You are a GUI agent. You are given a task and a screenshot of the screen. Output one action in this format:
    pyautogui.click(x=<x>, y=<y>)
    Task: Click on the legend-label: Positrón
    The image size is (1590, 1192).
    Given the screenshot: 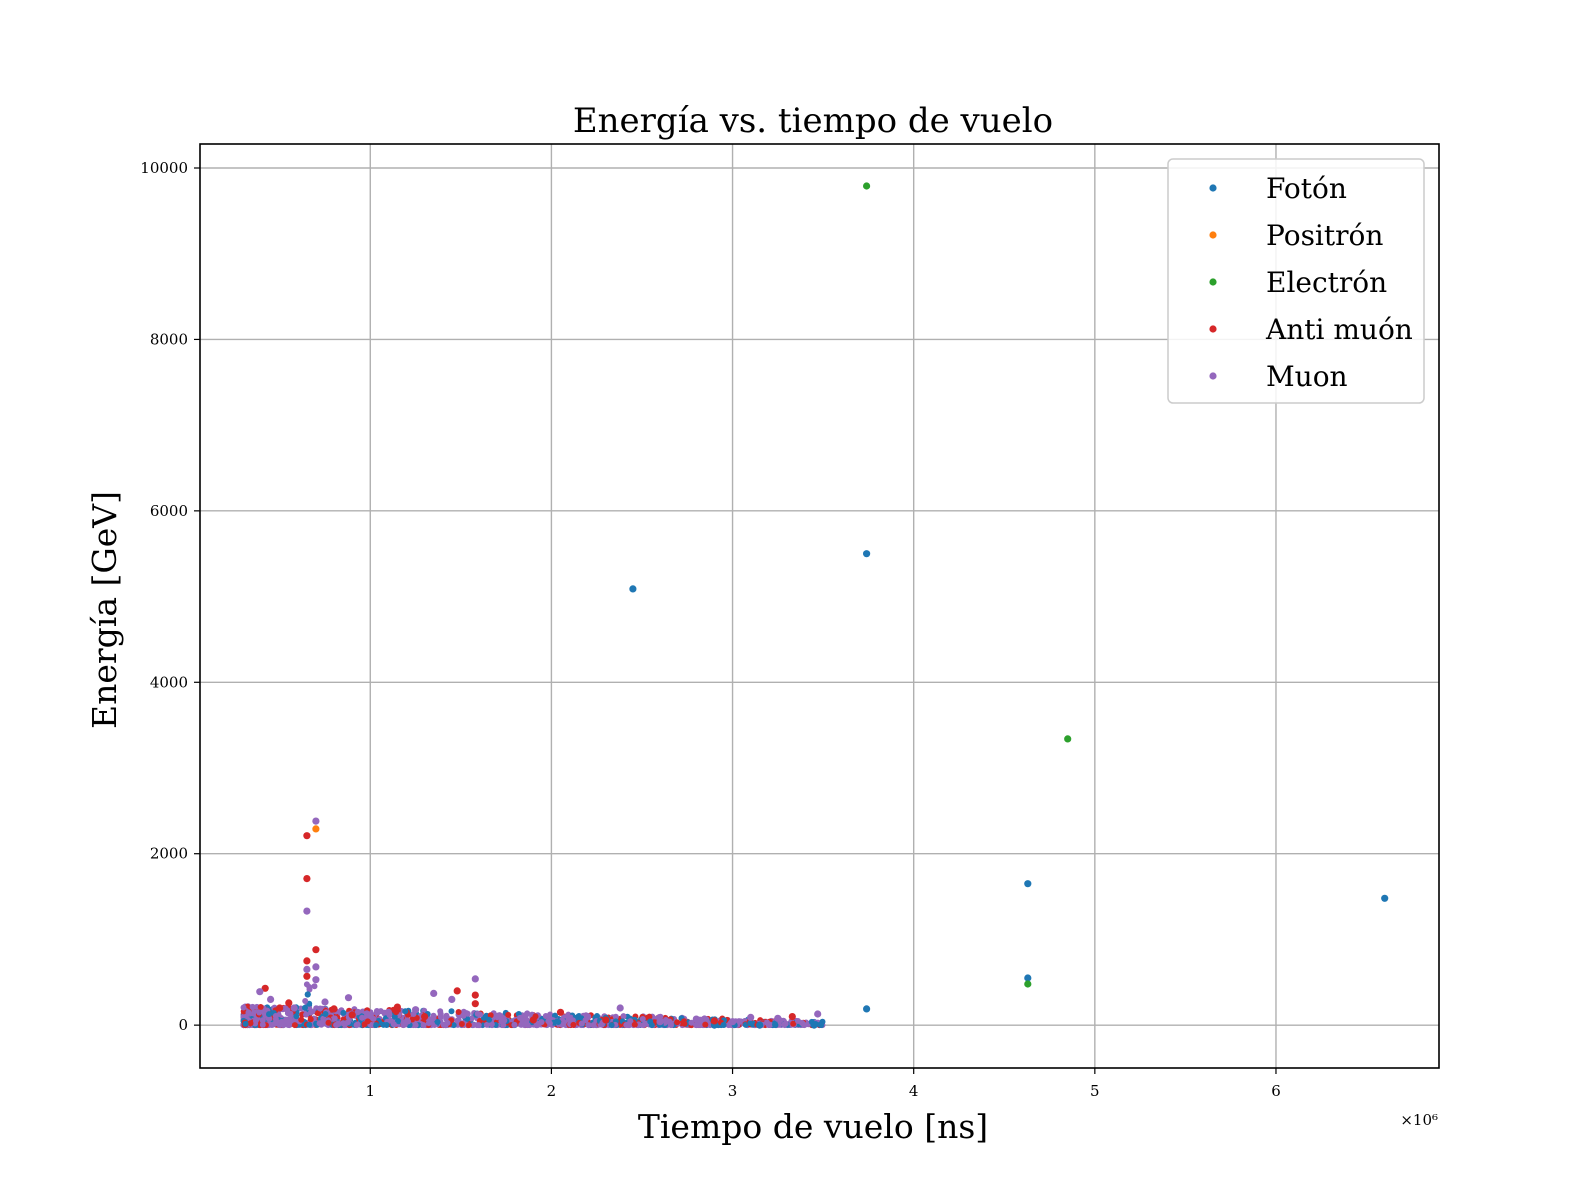 What is the action you would take?
    pyautogui.click(x=1324, y=235)
    